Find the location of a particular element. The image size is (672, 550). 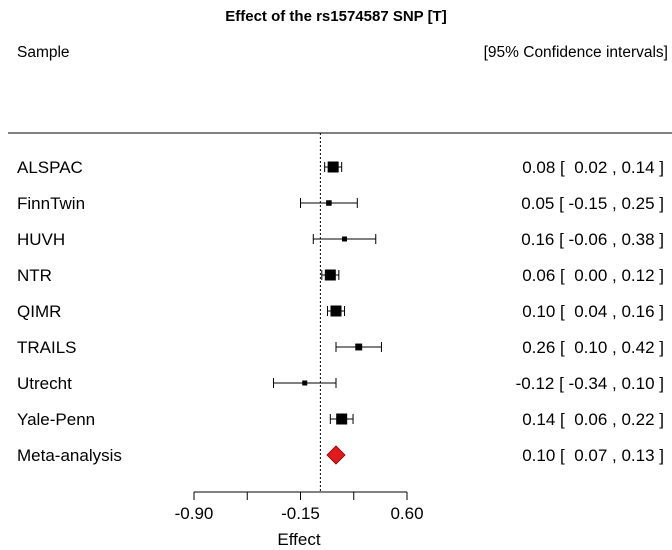

study-label: QIMR is located at coordinates (39, 311).